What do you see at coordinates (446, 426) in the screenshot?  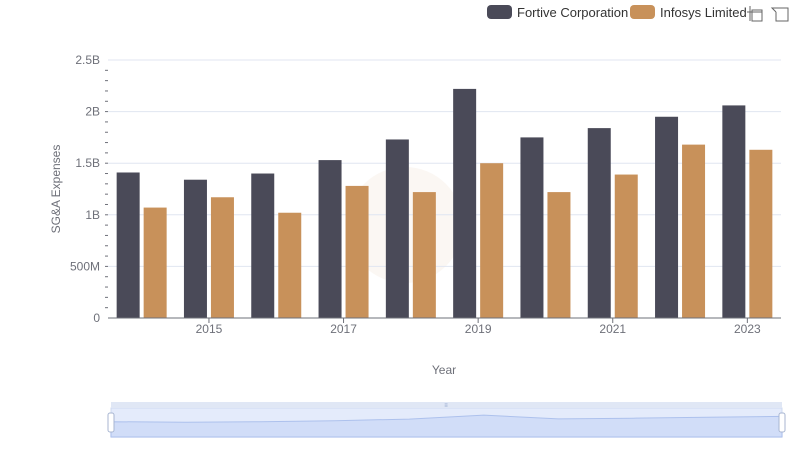 I see `data-zoom-preview-area` at bounding box center [446, 426].